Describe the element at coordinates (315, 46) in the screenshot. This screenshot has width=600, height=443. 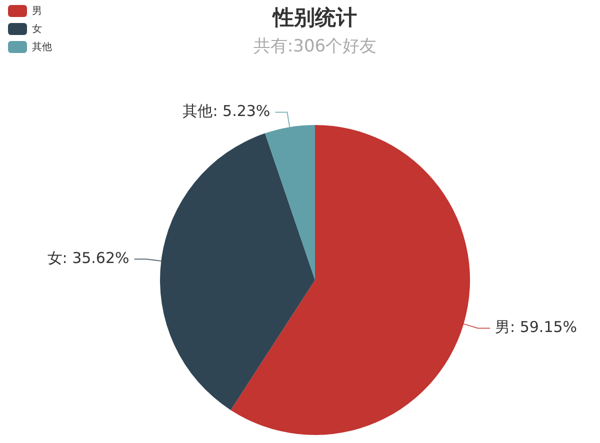
I see `text: 共有:306个好友` at that location.